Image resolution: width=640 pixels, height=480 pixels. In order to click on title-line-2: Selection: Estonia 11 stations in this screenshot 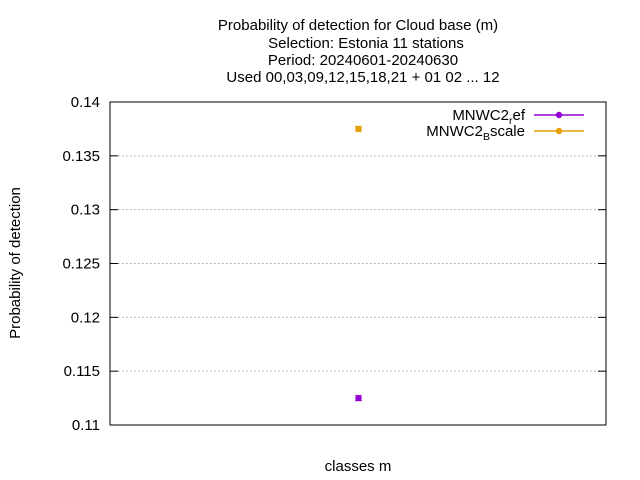, I will do `click(366, 43)`.